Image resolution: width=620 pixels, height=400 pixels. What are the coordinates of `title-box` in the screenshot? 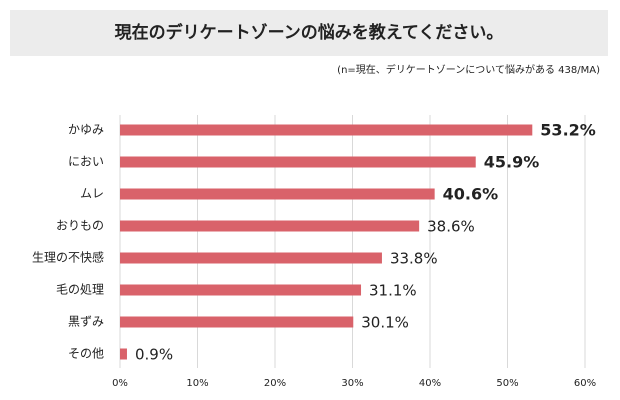 It's located at (309, 33).